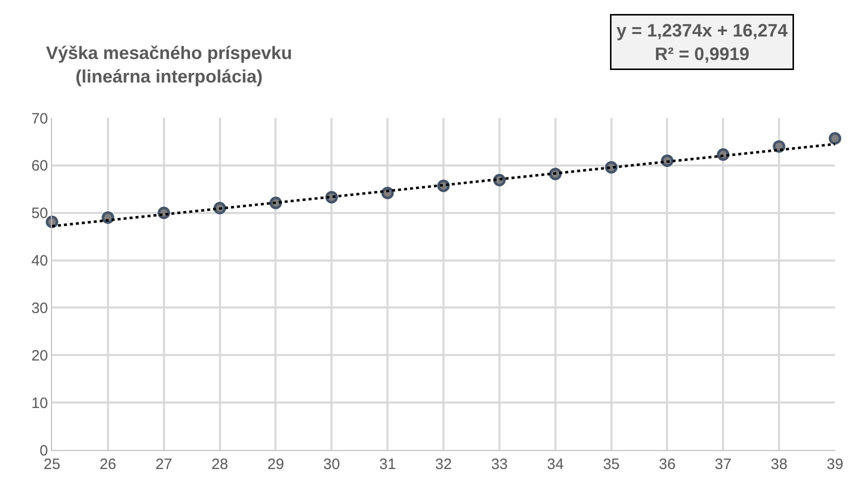 The height and width of the screenshot is (488, 855). I want to click on x-tick-label: 34, so click(555, 464).